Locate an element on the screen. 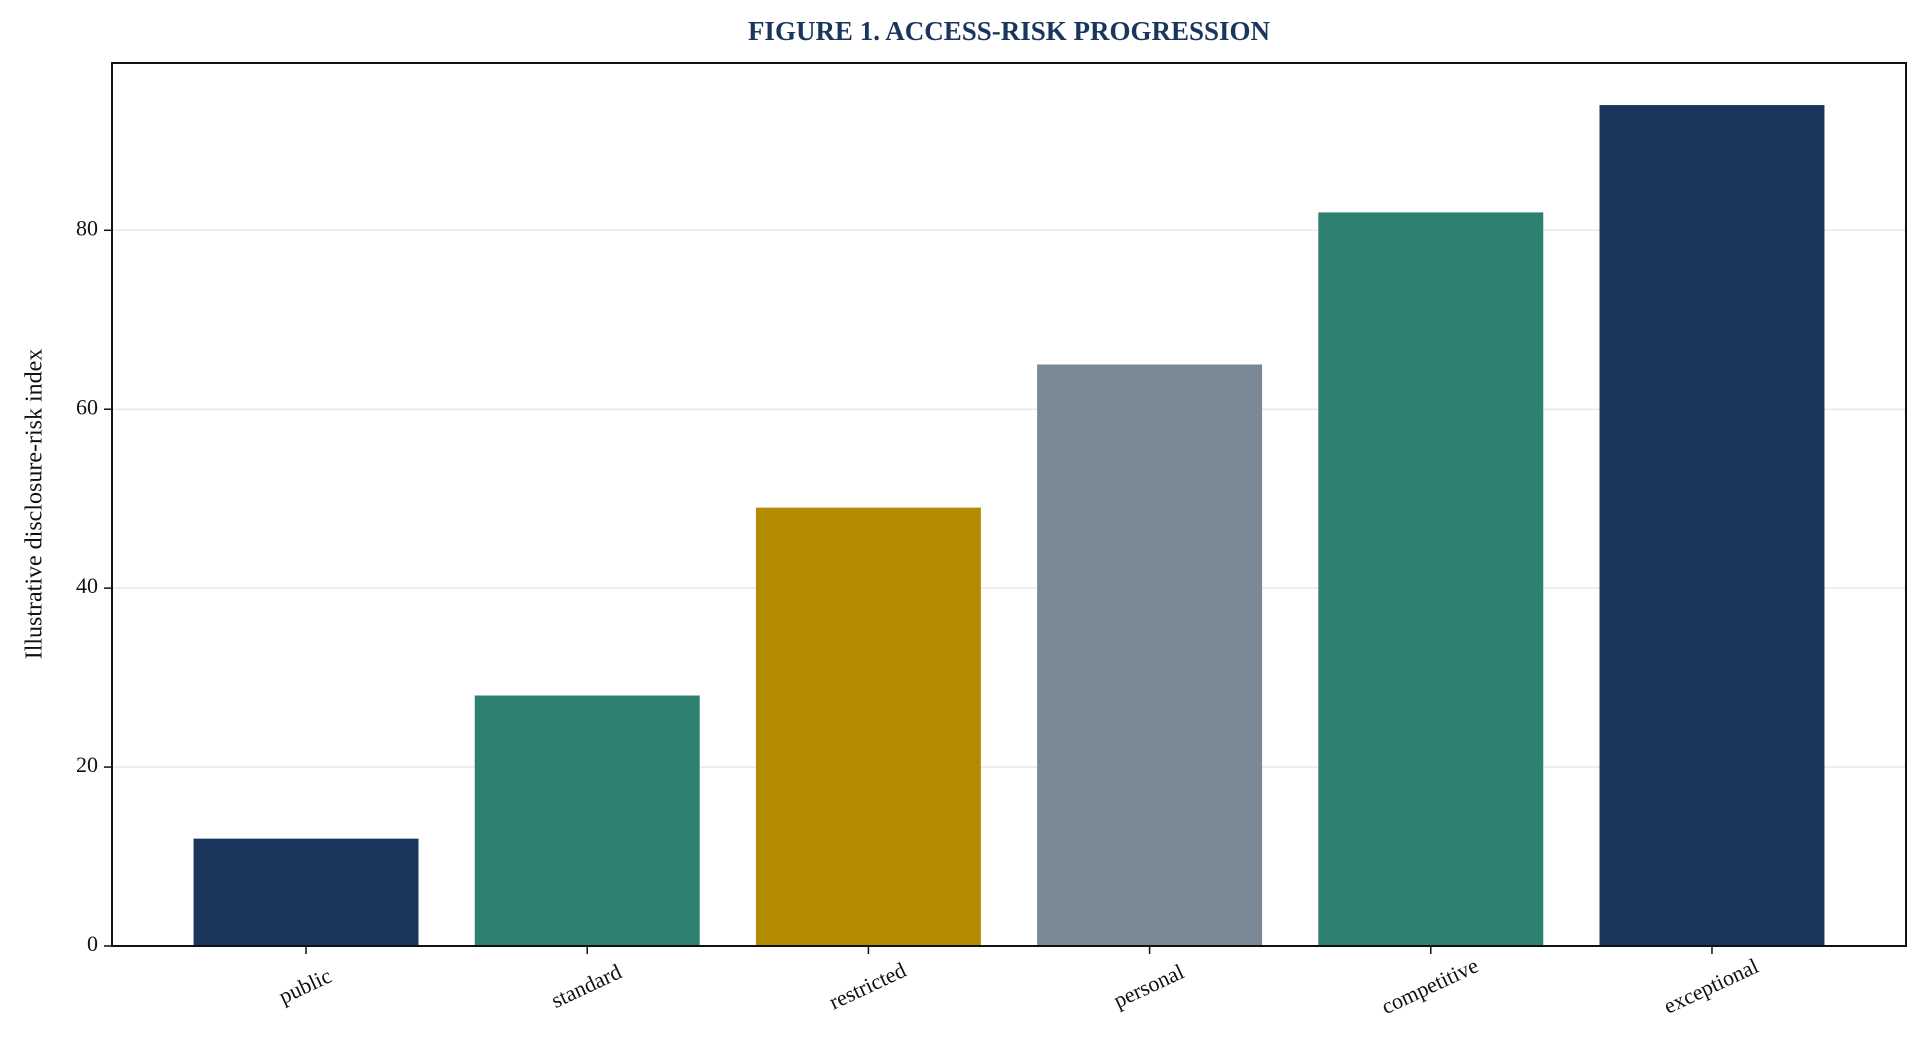 The width and height of the screenshot is (1924, 1061). y-axis-label: Illustrative disclosure-risk index is located at coordinates (35, 504).